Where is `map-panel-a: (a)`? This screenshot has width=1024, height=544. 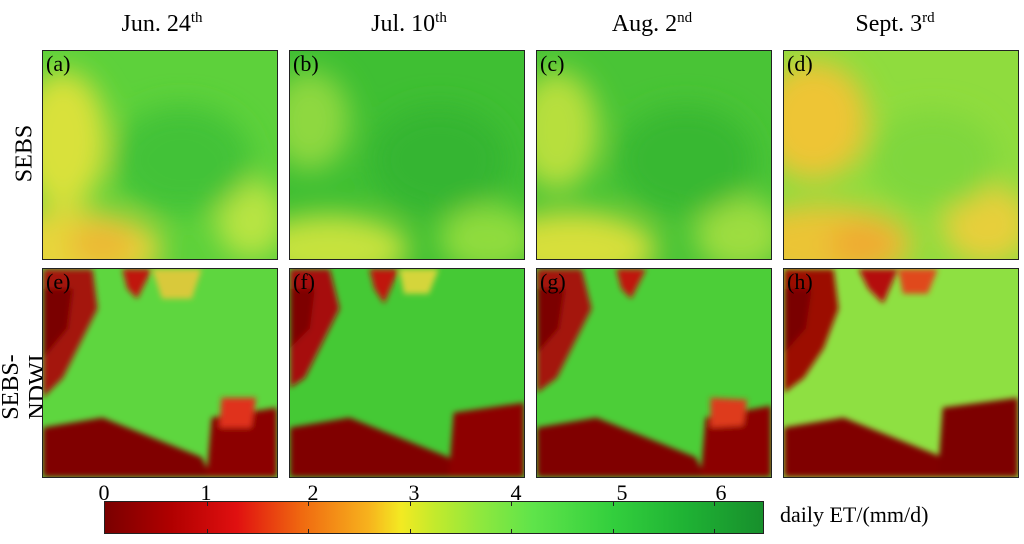 map-panel-a: (a) is located at coordinates (160, 155).